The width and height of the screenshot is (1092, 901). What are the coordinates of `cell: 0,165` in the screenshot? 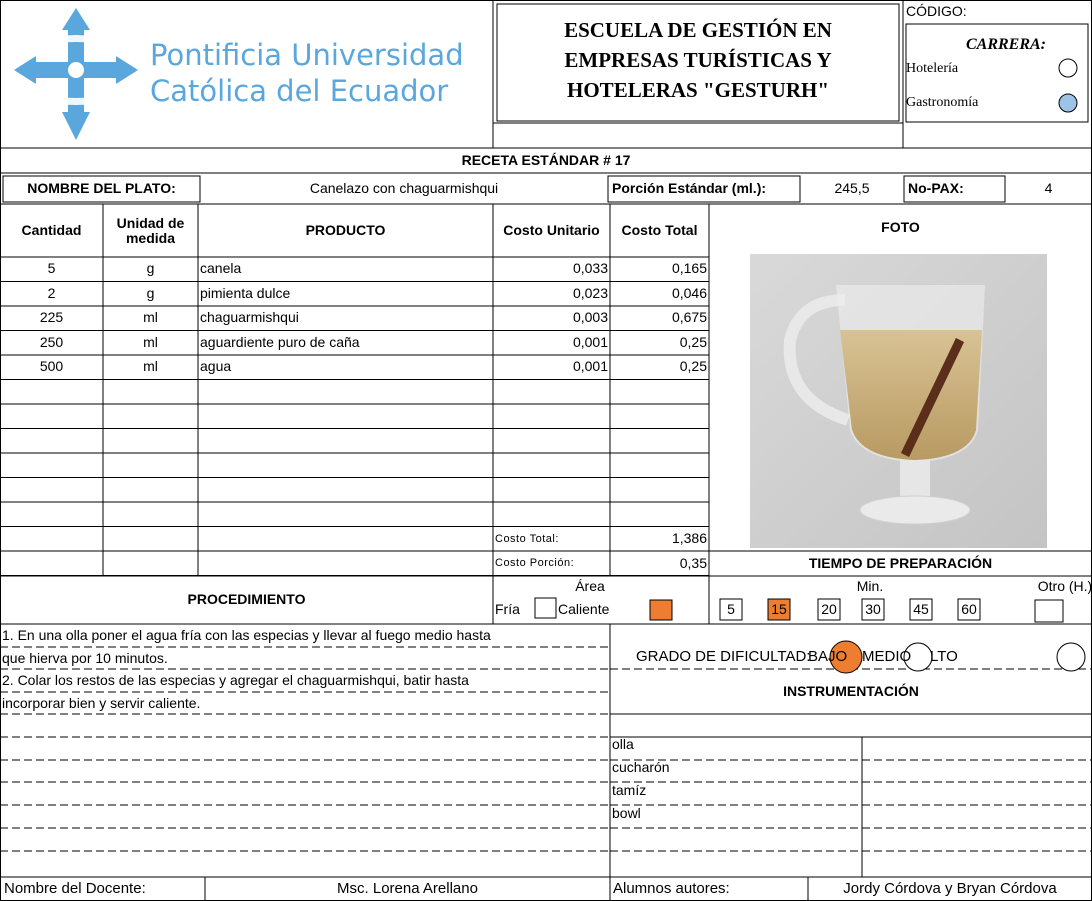 It's located at (689, 268).